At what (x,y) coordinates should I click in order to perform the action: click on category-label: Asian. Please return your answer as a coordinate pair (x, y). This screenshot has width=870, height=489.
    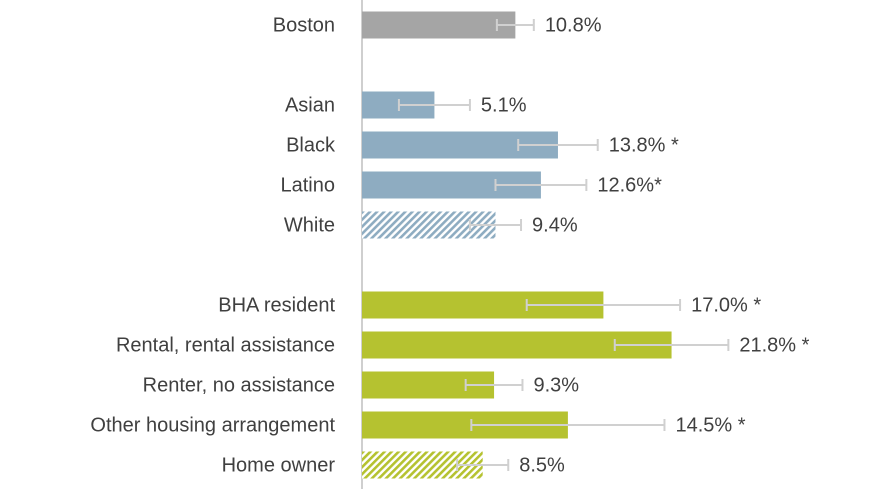
    Looking at the image, I should click on (310, 105).